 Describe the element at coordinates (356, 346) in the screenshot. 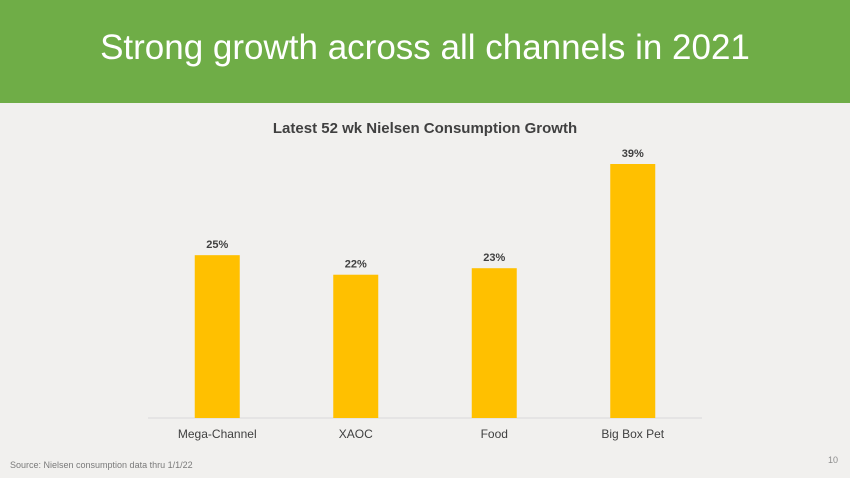

I see `bar-xaoc` at that location.